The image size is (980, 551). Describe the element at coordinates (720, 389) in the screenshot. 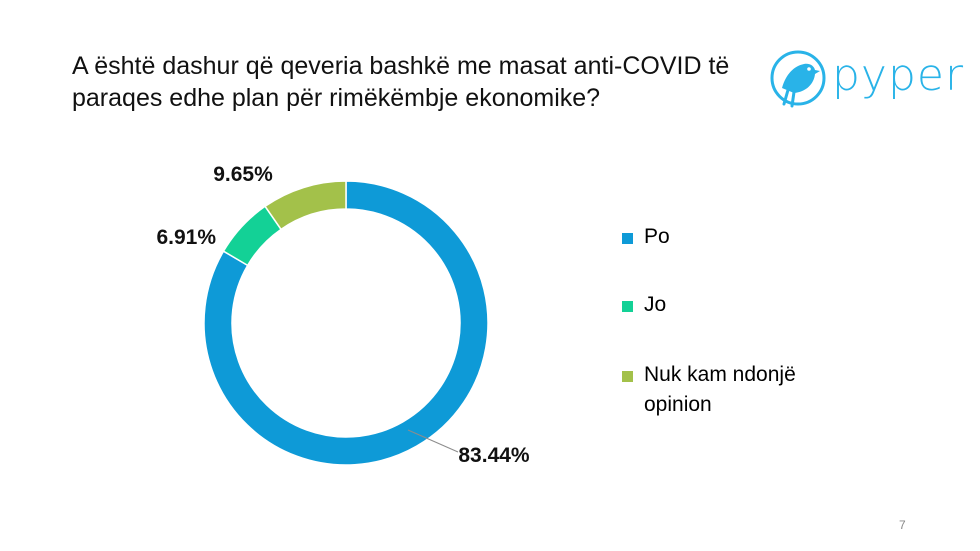

I see `legend-label: Nuk kam ndonjë opinion` at that location.